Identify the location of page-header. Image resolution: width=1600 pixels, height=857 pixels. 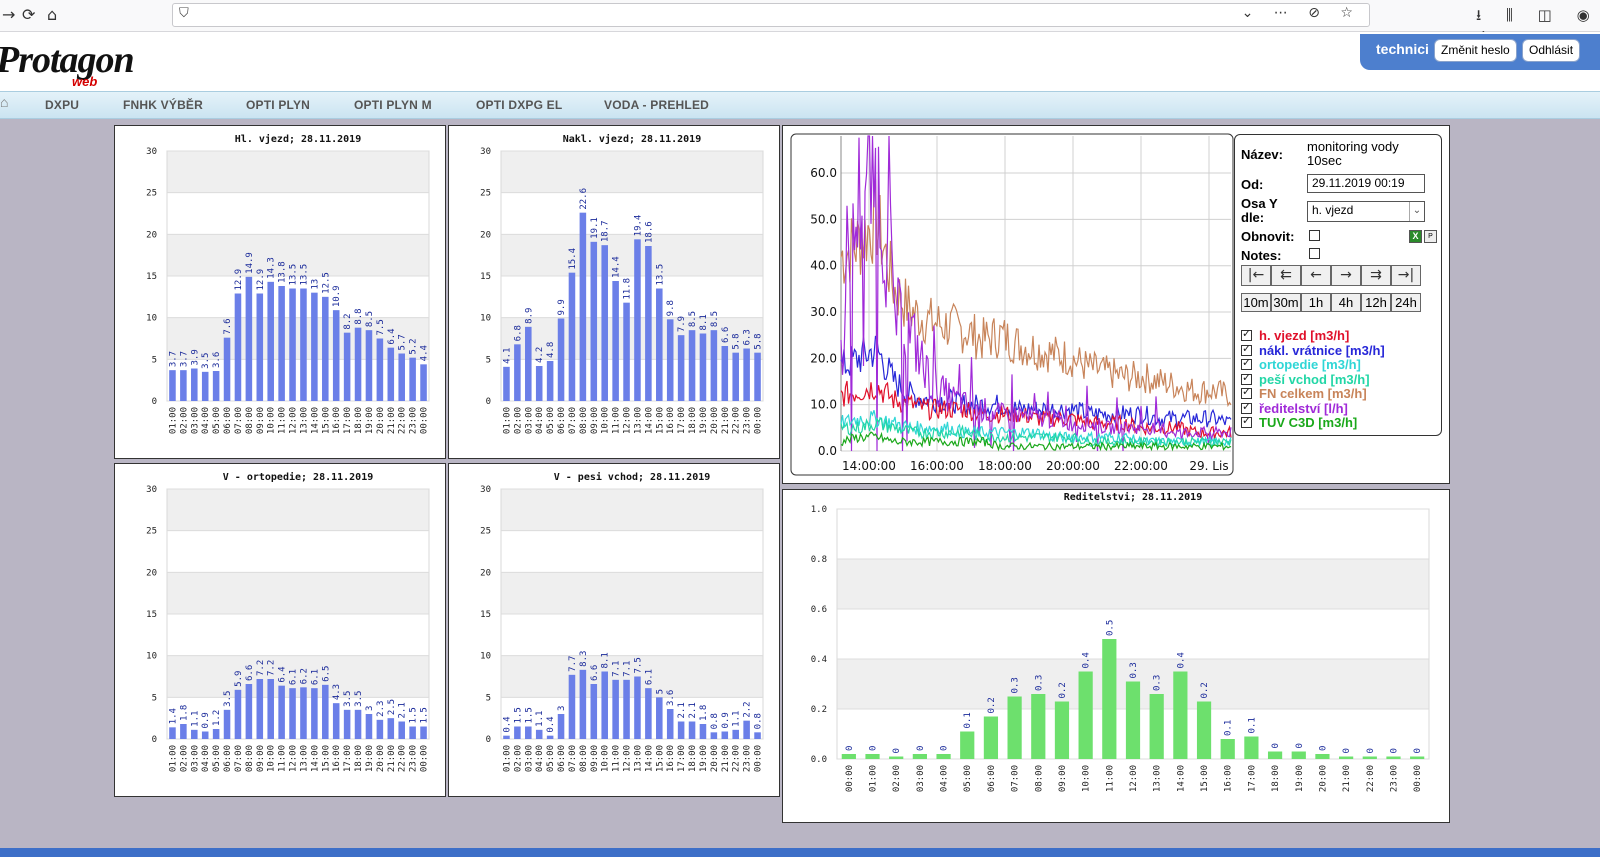
(800, 61).